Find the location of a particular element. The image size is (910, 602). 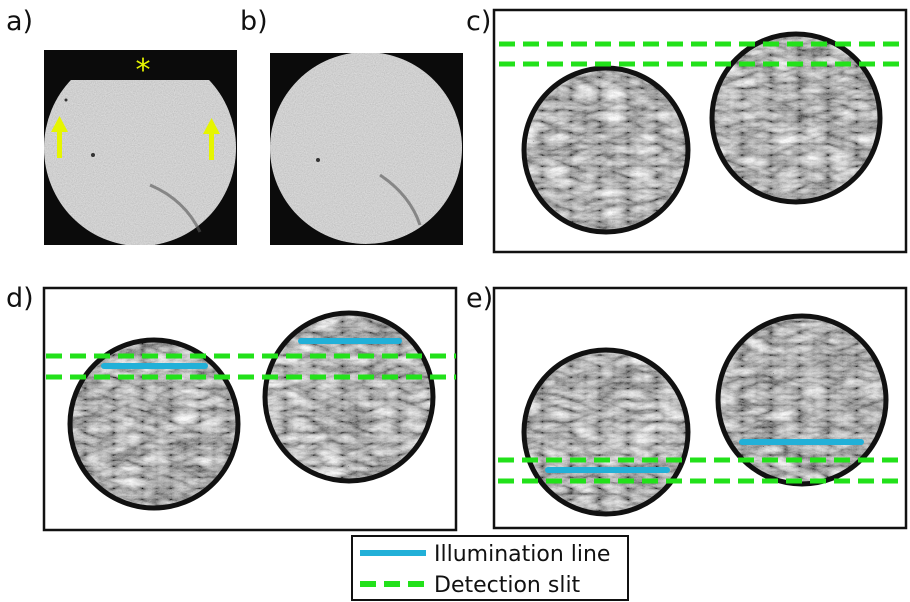

panel-label-e: e) is located at coordinates (480, 298).